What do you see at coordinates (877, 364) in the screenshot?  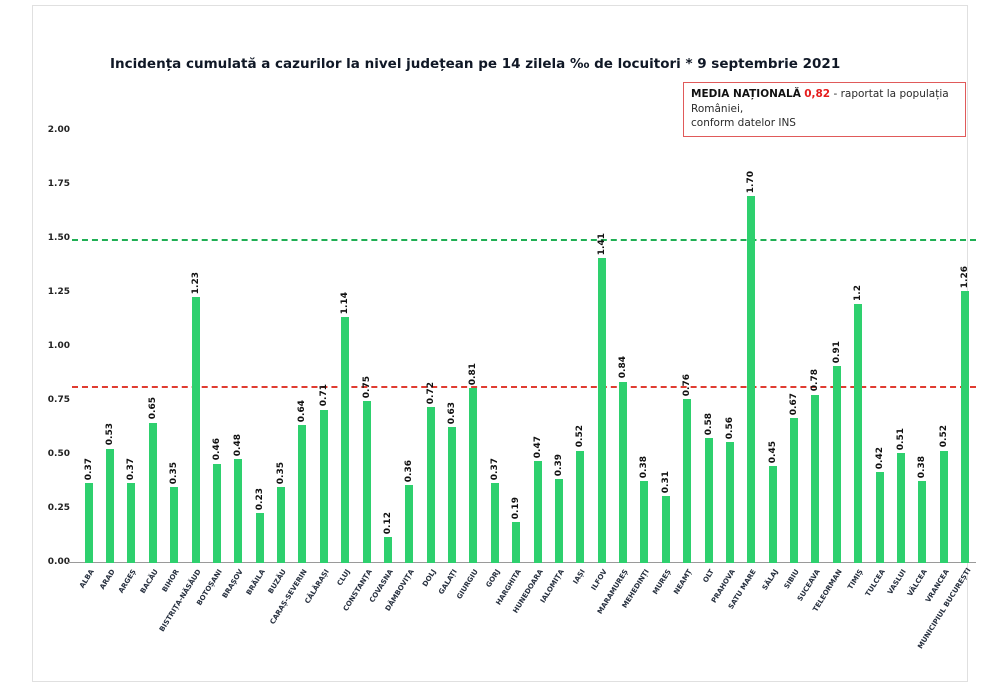 I see `bar-slot: 0.42 TULCEA` at bounding box center [877, 364].